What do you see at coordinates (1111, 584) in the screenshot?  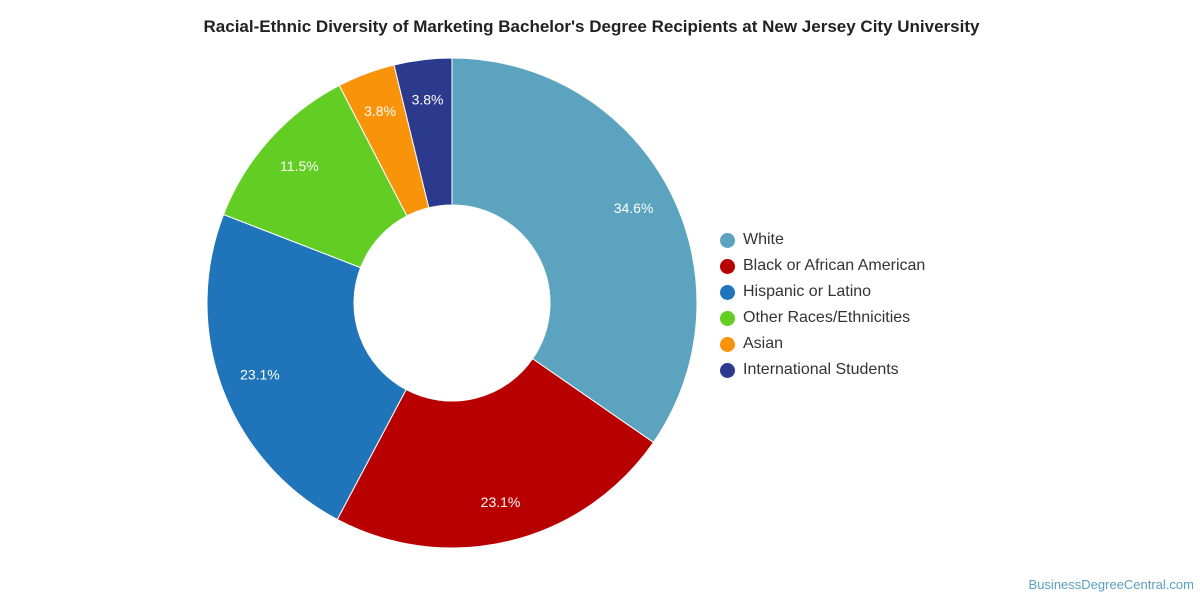 I see `source-credit: BusinessDegreeCentral.com` at bounding box center [1111, 584].